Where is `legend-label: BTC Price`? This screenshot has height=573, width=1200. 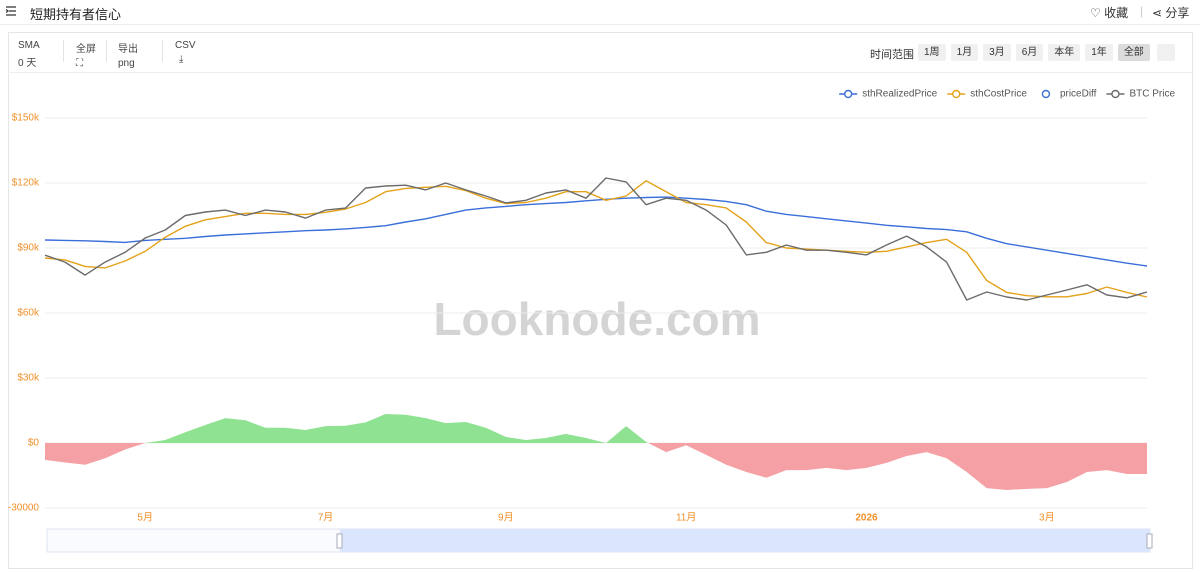 legend-label: BTC Price is located at coordinates (1152, 94).